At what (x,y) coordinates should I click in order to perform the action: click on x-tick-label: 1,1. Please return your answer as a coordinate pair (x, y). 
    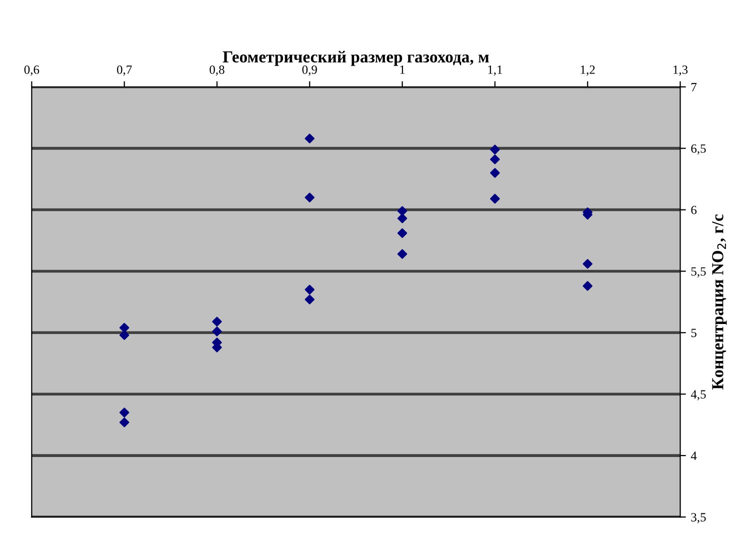
    Looking at the image, I should click on (495, 71).